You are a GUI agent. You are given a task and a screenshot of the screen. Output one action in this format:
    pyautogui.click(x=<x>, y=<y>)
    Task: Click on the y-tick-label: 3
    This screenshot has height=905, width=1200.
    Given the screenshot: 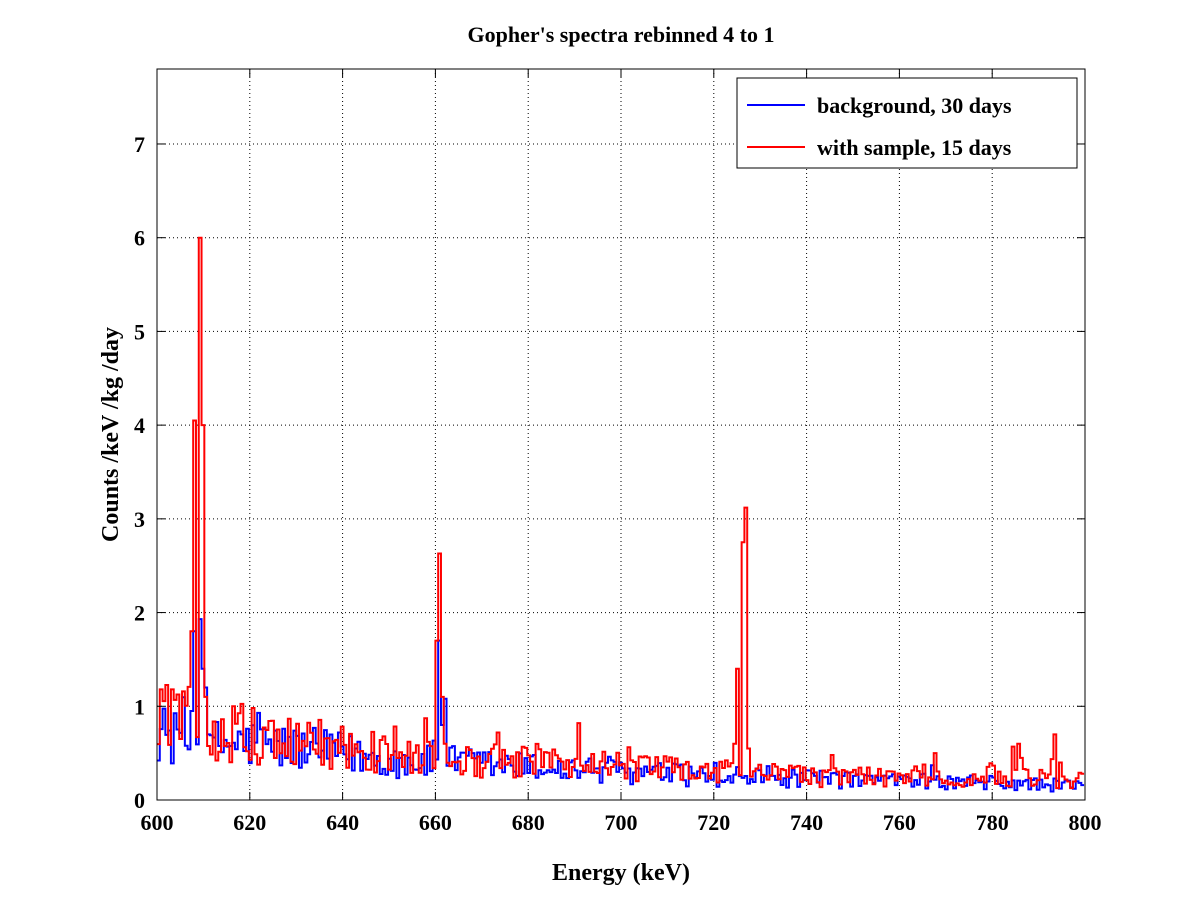 What is the action you would take?
    pyautogui.click(x=139, y=519)
    